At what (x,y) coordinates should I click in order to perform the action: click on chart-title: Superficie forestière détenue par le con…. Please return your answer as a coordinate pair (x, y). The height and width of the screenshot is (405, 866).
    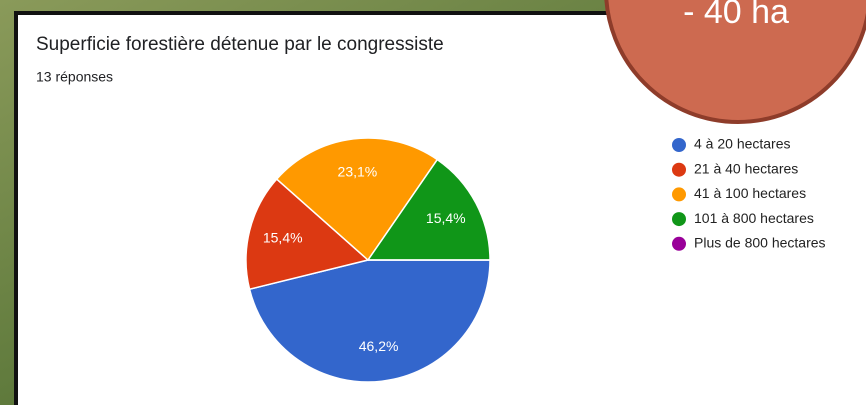
    Looking at the image, I should click on (240, 44).